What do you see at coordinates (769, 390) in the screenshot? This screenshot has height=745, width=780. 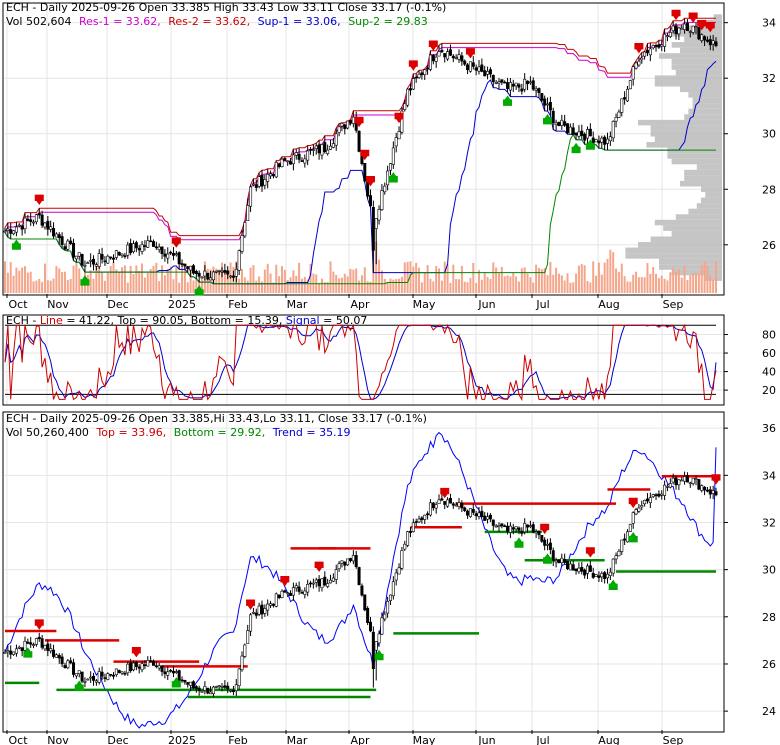 I see `y-tick-label: 20` at bounding box center [769, 390].